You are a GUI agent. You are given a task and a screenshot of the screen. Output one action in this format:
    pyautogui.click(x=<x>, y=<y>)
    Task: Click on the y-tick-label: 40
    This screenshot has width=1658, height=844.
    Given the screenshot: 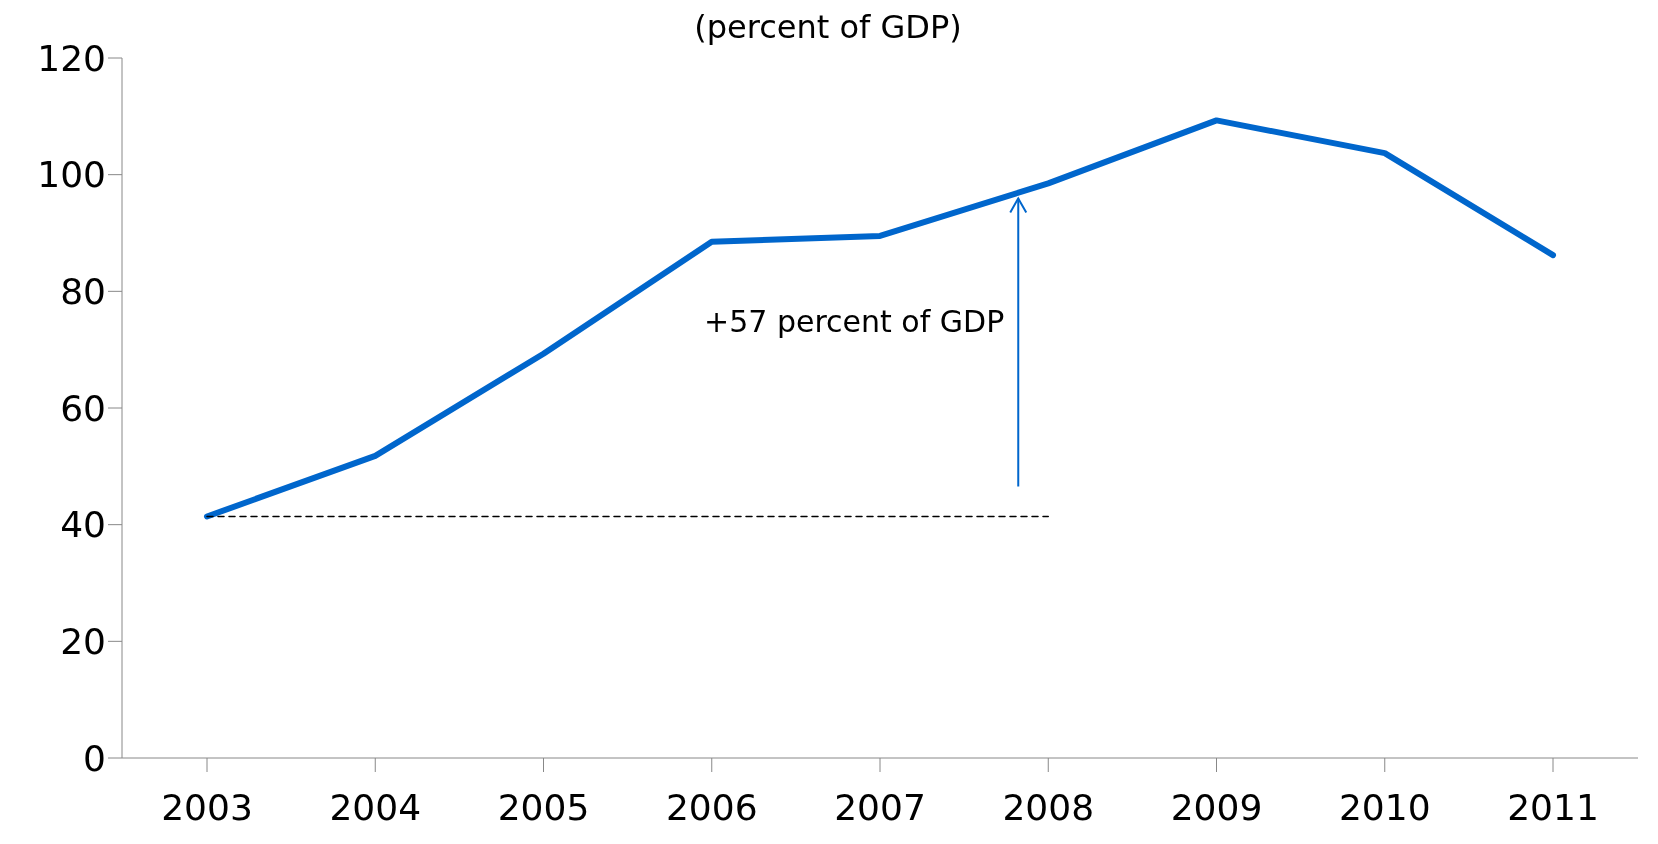 What is the action you would take?
    pyautogui.click(x=83, y=525)
    